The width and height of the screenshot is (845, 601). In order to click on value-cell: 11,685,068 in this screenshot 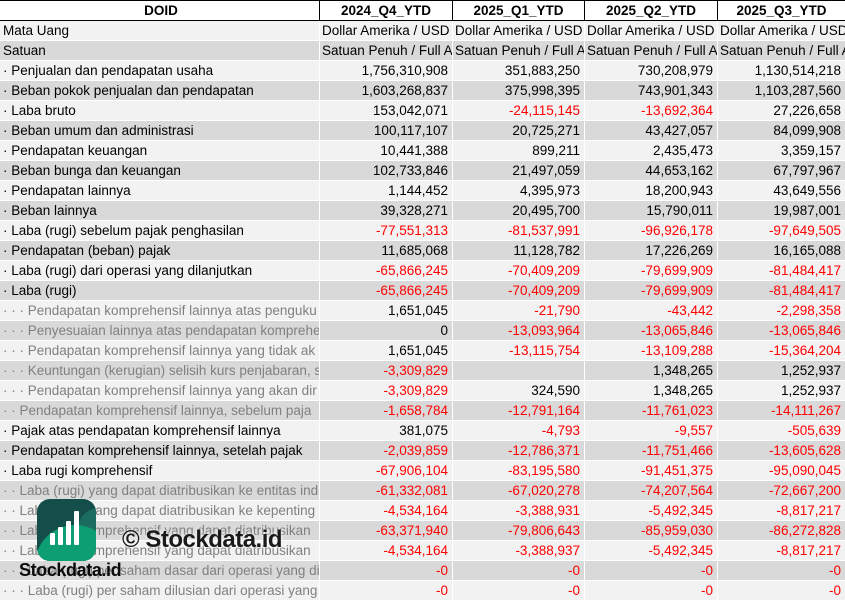, I will do `click(386, 251)`.